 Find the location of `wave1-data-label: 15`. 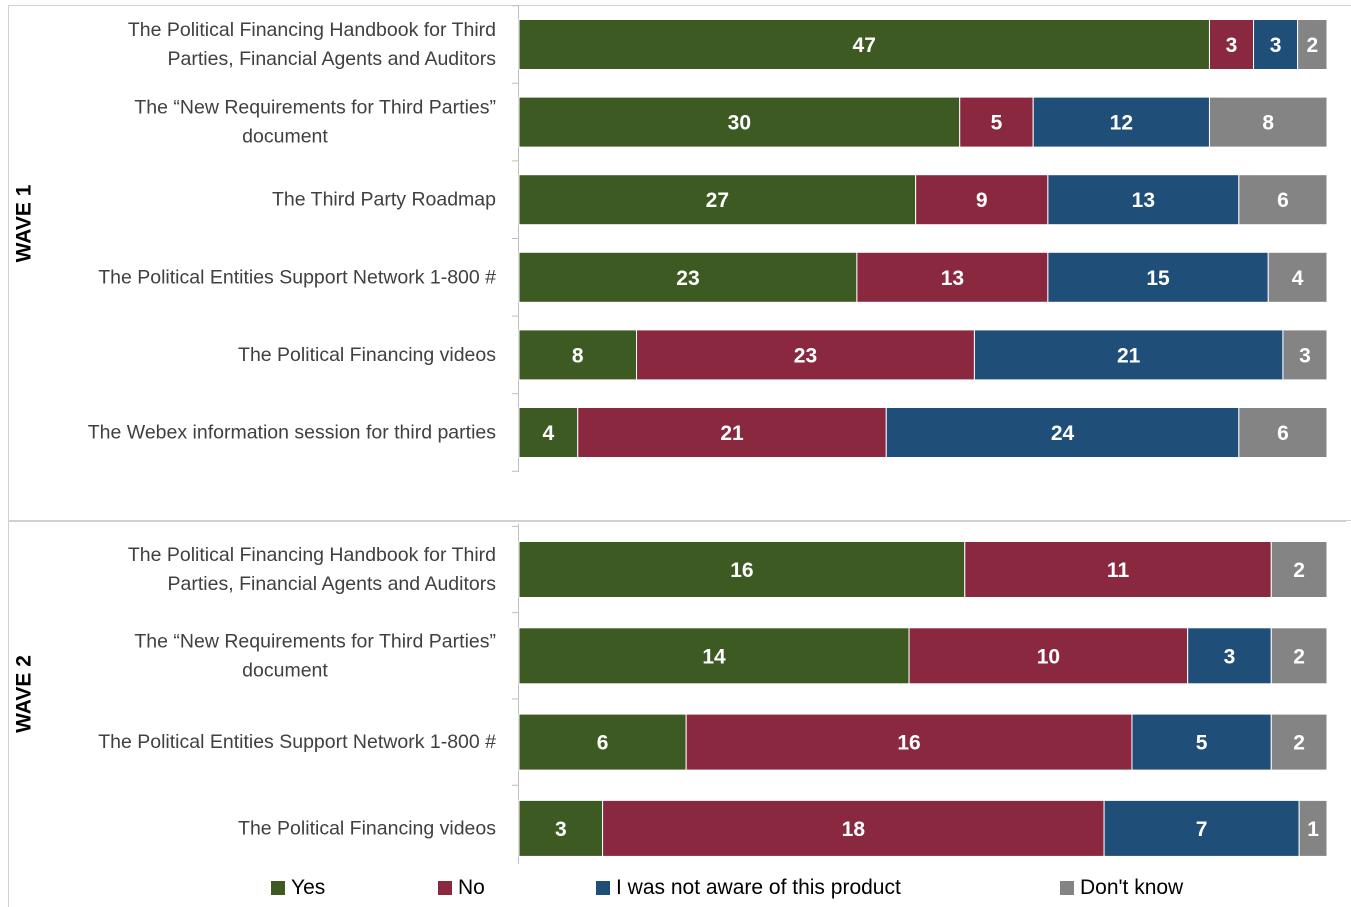

wave1-data-label: 15 is located at coordinates (1158, 278).